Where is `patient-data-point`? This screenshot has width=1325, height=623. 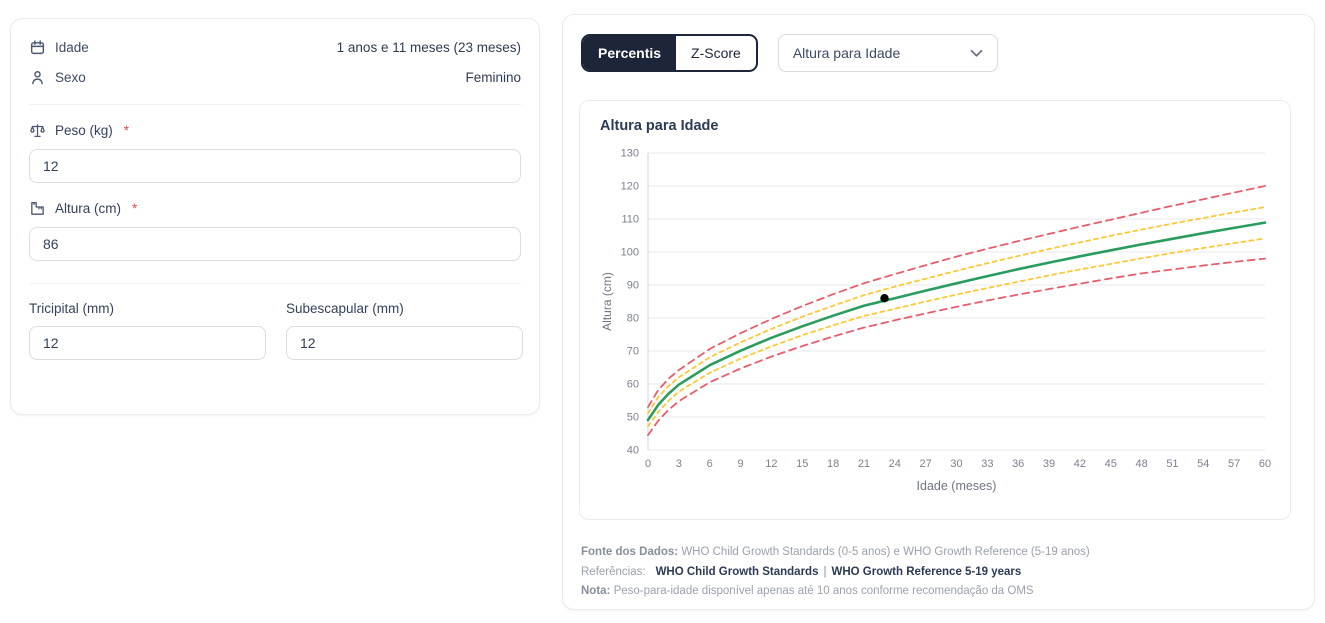 patient-data-point is located at coordinates (884, 298).